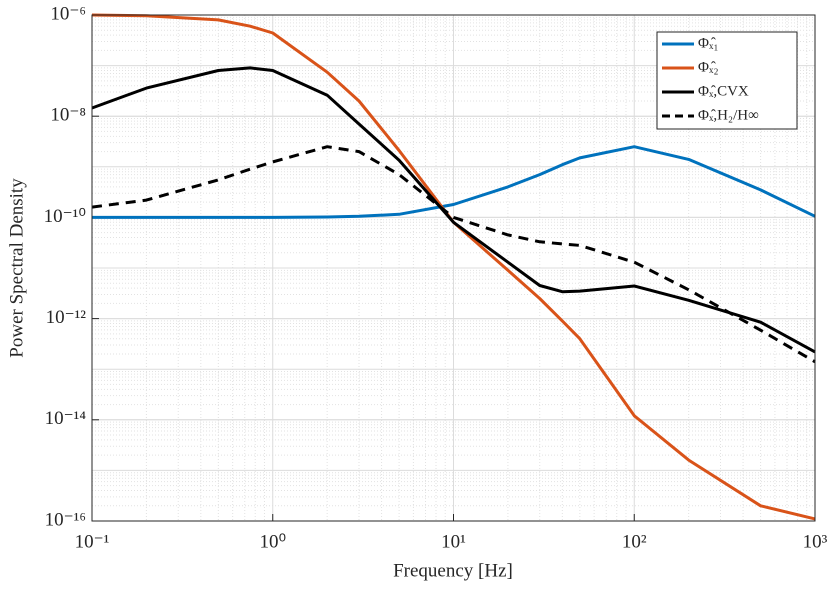 The image size is (834, 590). What do you see at coordinates (728, 115) in the screenshot?
I see `legend-label: Φₓ̂,H₂/H∞` at bounding box center [728, 115].